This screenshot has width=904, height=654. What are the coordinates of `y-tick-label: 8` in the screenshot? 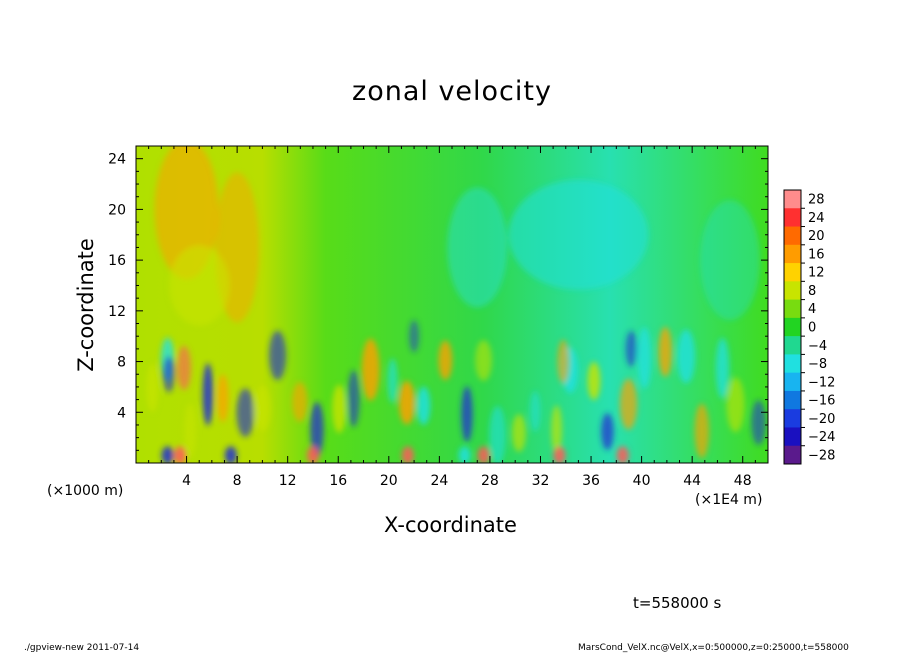 It's located at (121, 363).